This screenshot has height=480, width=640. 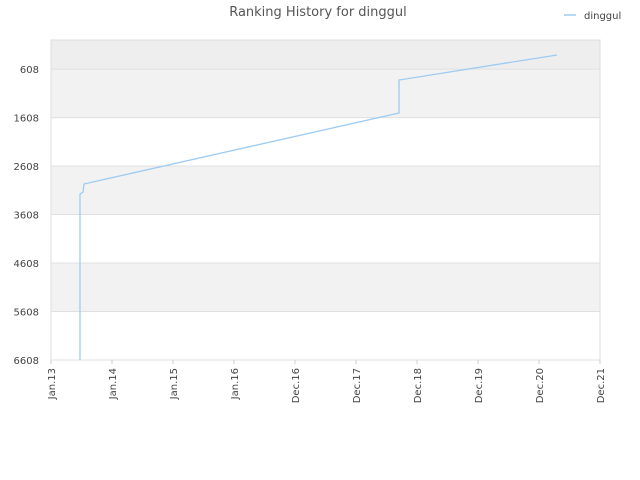 What do you see at coordinates (26, 313) in the screenshot?
I see `y-tick-label: 5608` at bounding box center [26, 313].